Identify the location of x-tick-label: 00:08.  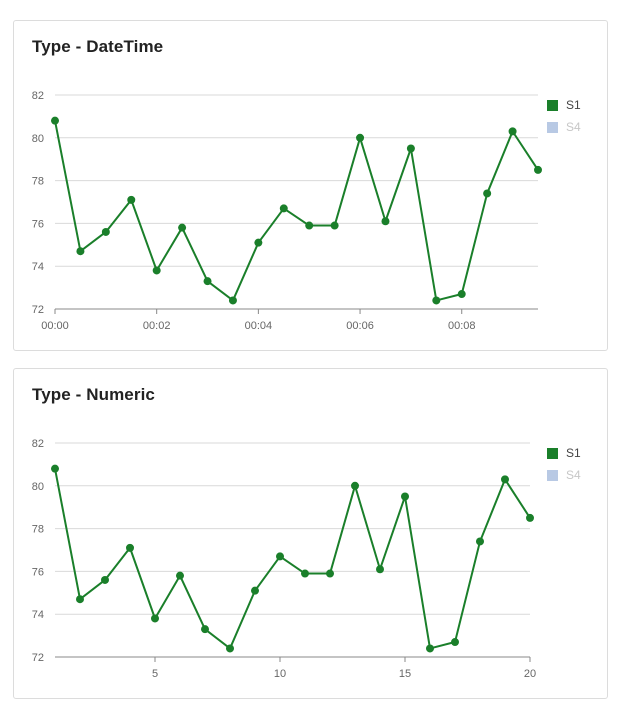
(462, 326).